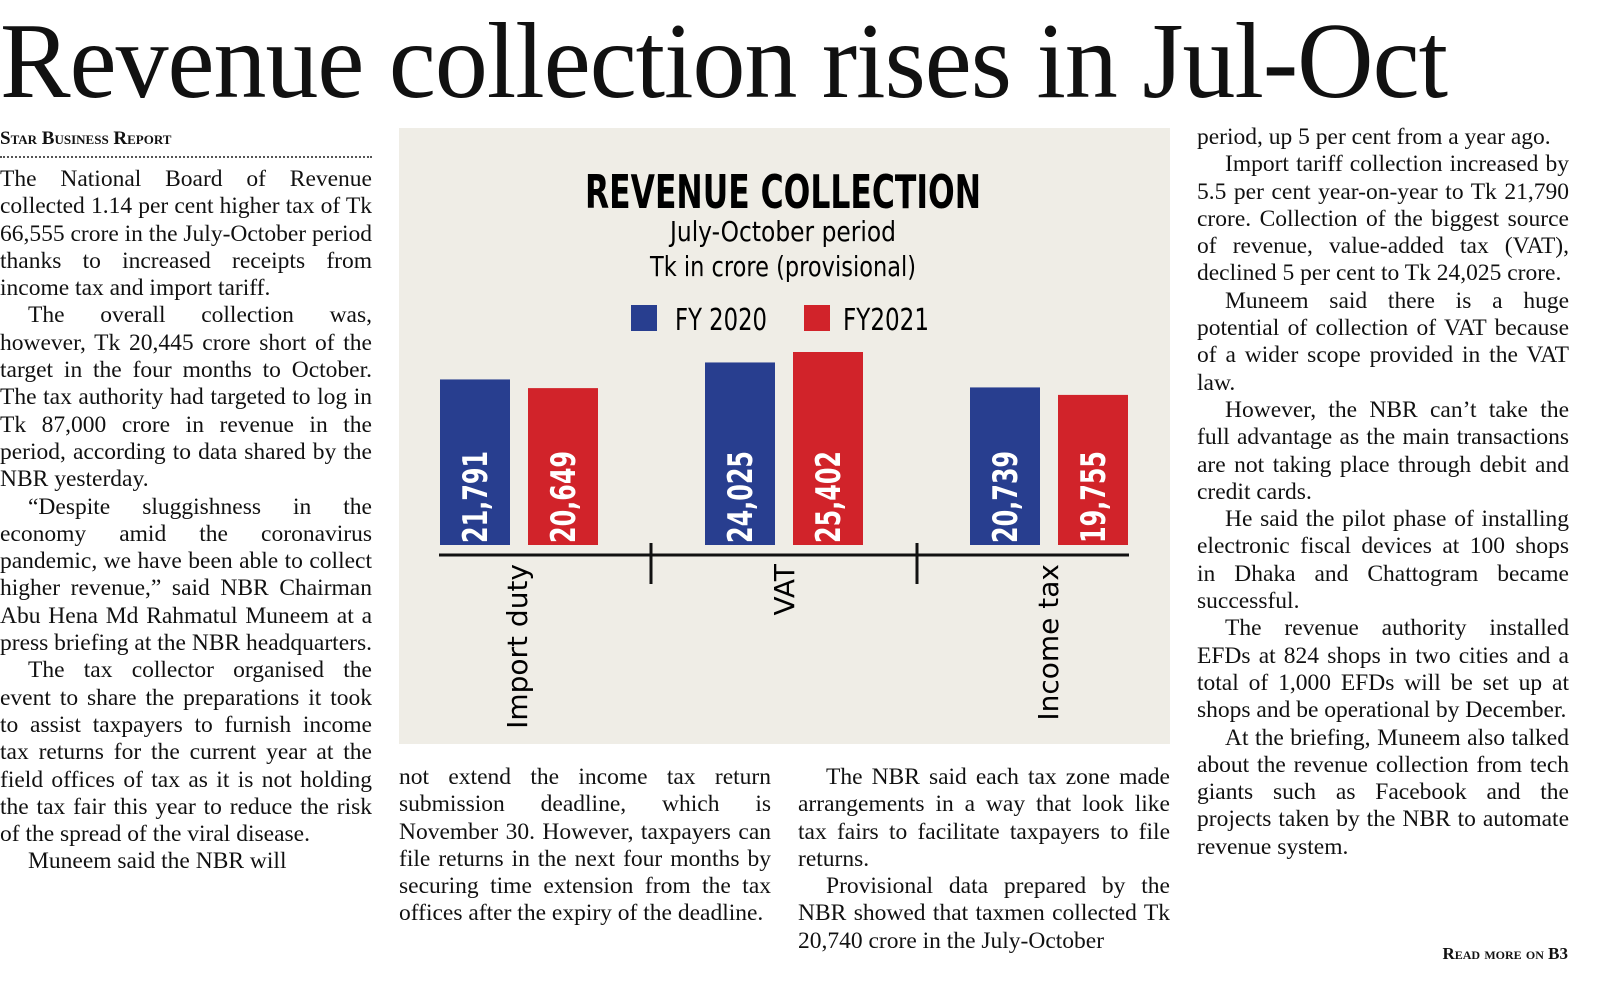 This screenshot has width=1614, height=996. What do you see at coordinates (186, 143) in the screenshot?
I see `byline: Star Business Report` at bounding box center [186, 143].